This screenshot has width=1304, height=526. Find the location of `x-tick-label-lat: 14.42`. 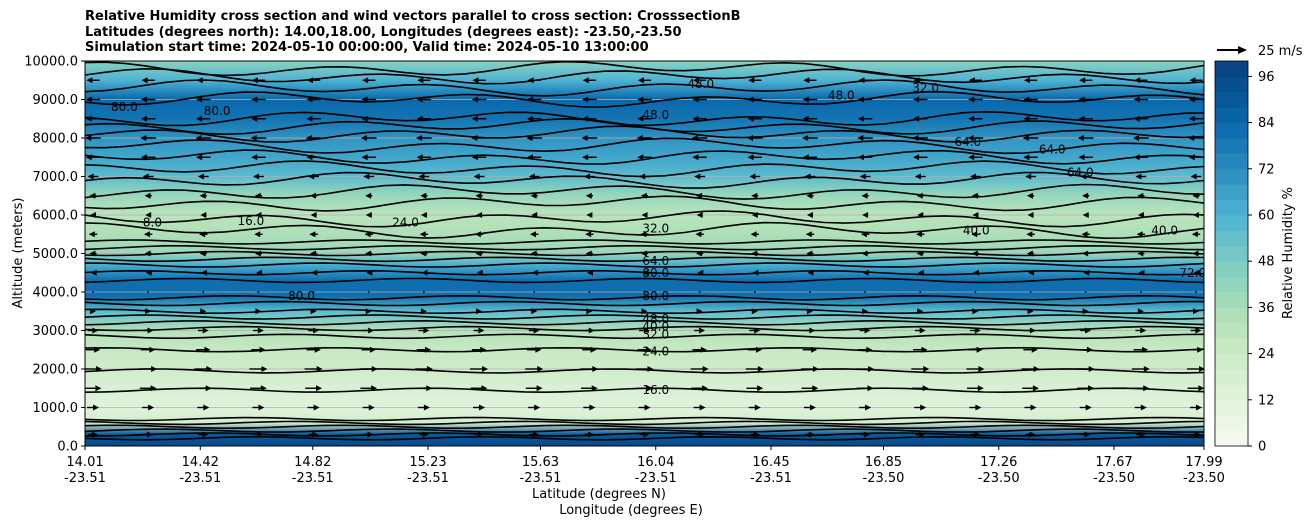

x-tick-label-lat: 14.42 is located at coordinates (200, 462).